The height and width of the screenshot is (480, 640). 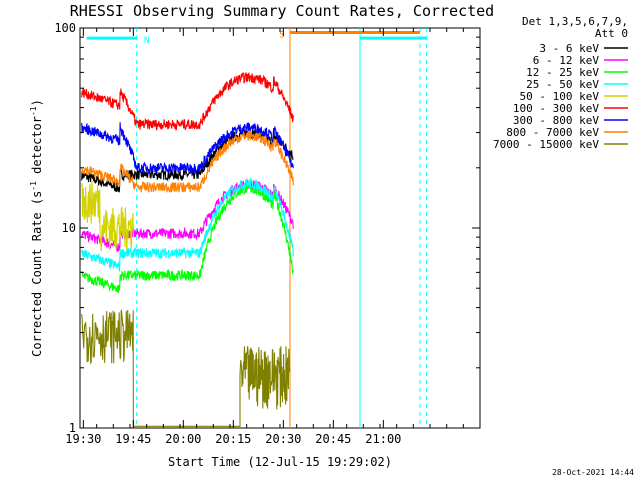 What do you see at coordinates (552, 132) in the screenshot?
I see `legend-entry-label: 800 - 7000 keV` at bounding box center [552, 132].